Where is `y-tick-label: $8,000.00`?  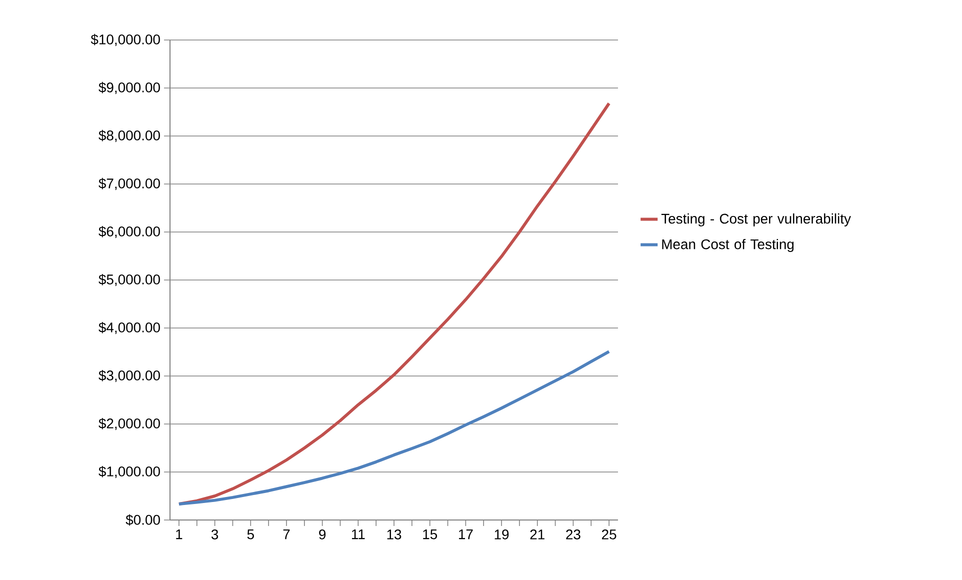 y-tick-label: $8,000.00 is located at coordinates (129, 136).